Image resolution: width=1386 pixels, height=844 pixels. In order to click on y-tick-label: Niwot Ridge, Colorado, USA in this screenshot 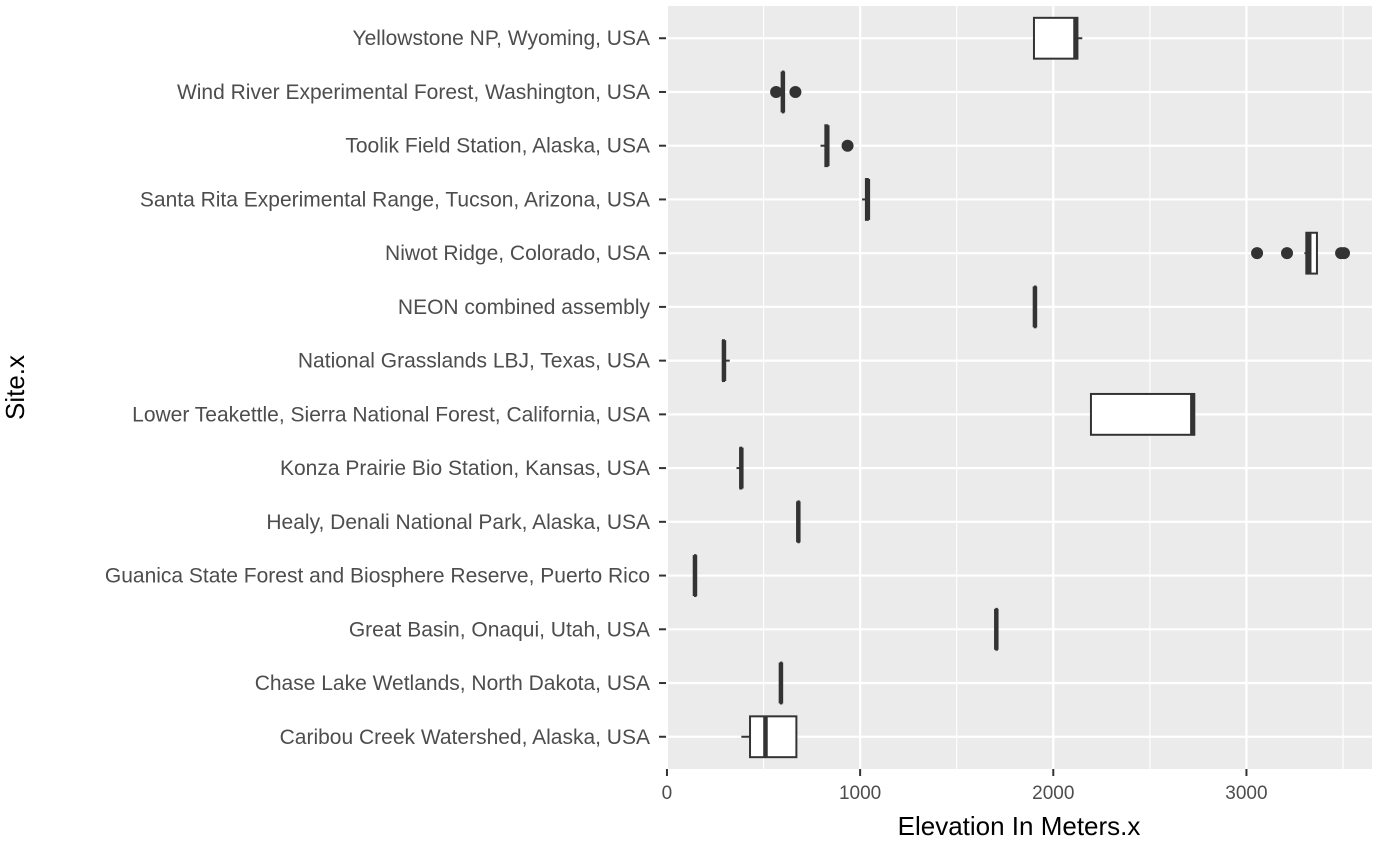, I will do `click(517, 253)`.